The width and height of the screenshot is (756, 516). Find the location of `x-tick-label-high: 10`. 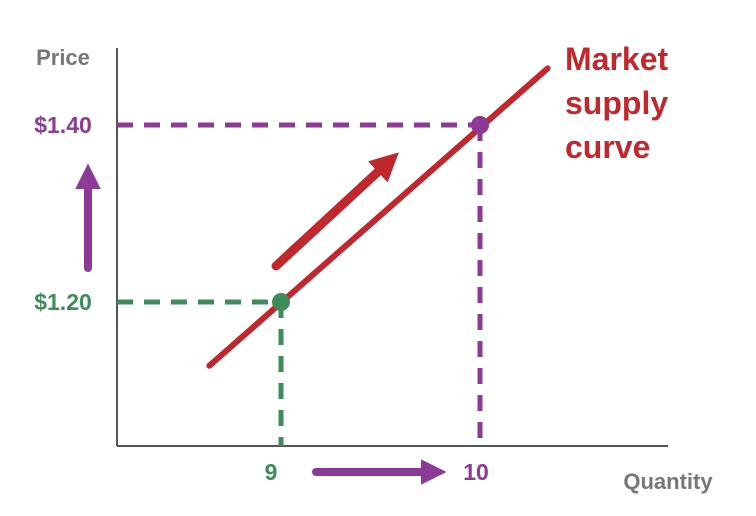

x-tick-label-high: 10 is located at coordinates (476, 472).